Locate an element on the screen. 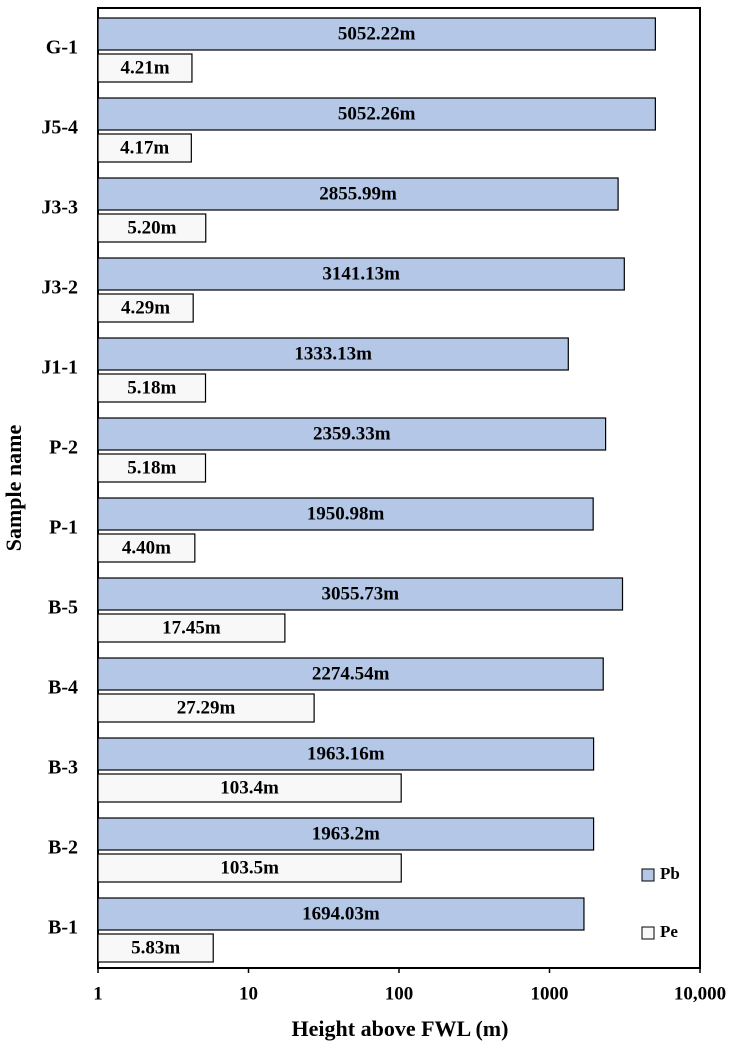 This screenshot has height=1053, width=741. value-label: 5052.26m is located at coordinates (377, 113).